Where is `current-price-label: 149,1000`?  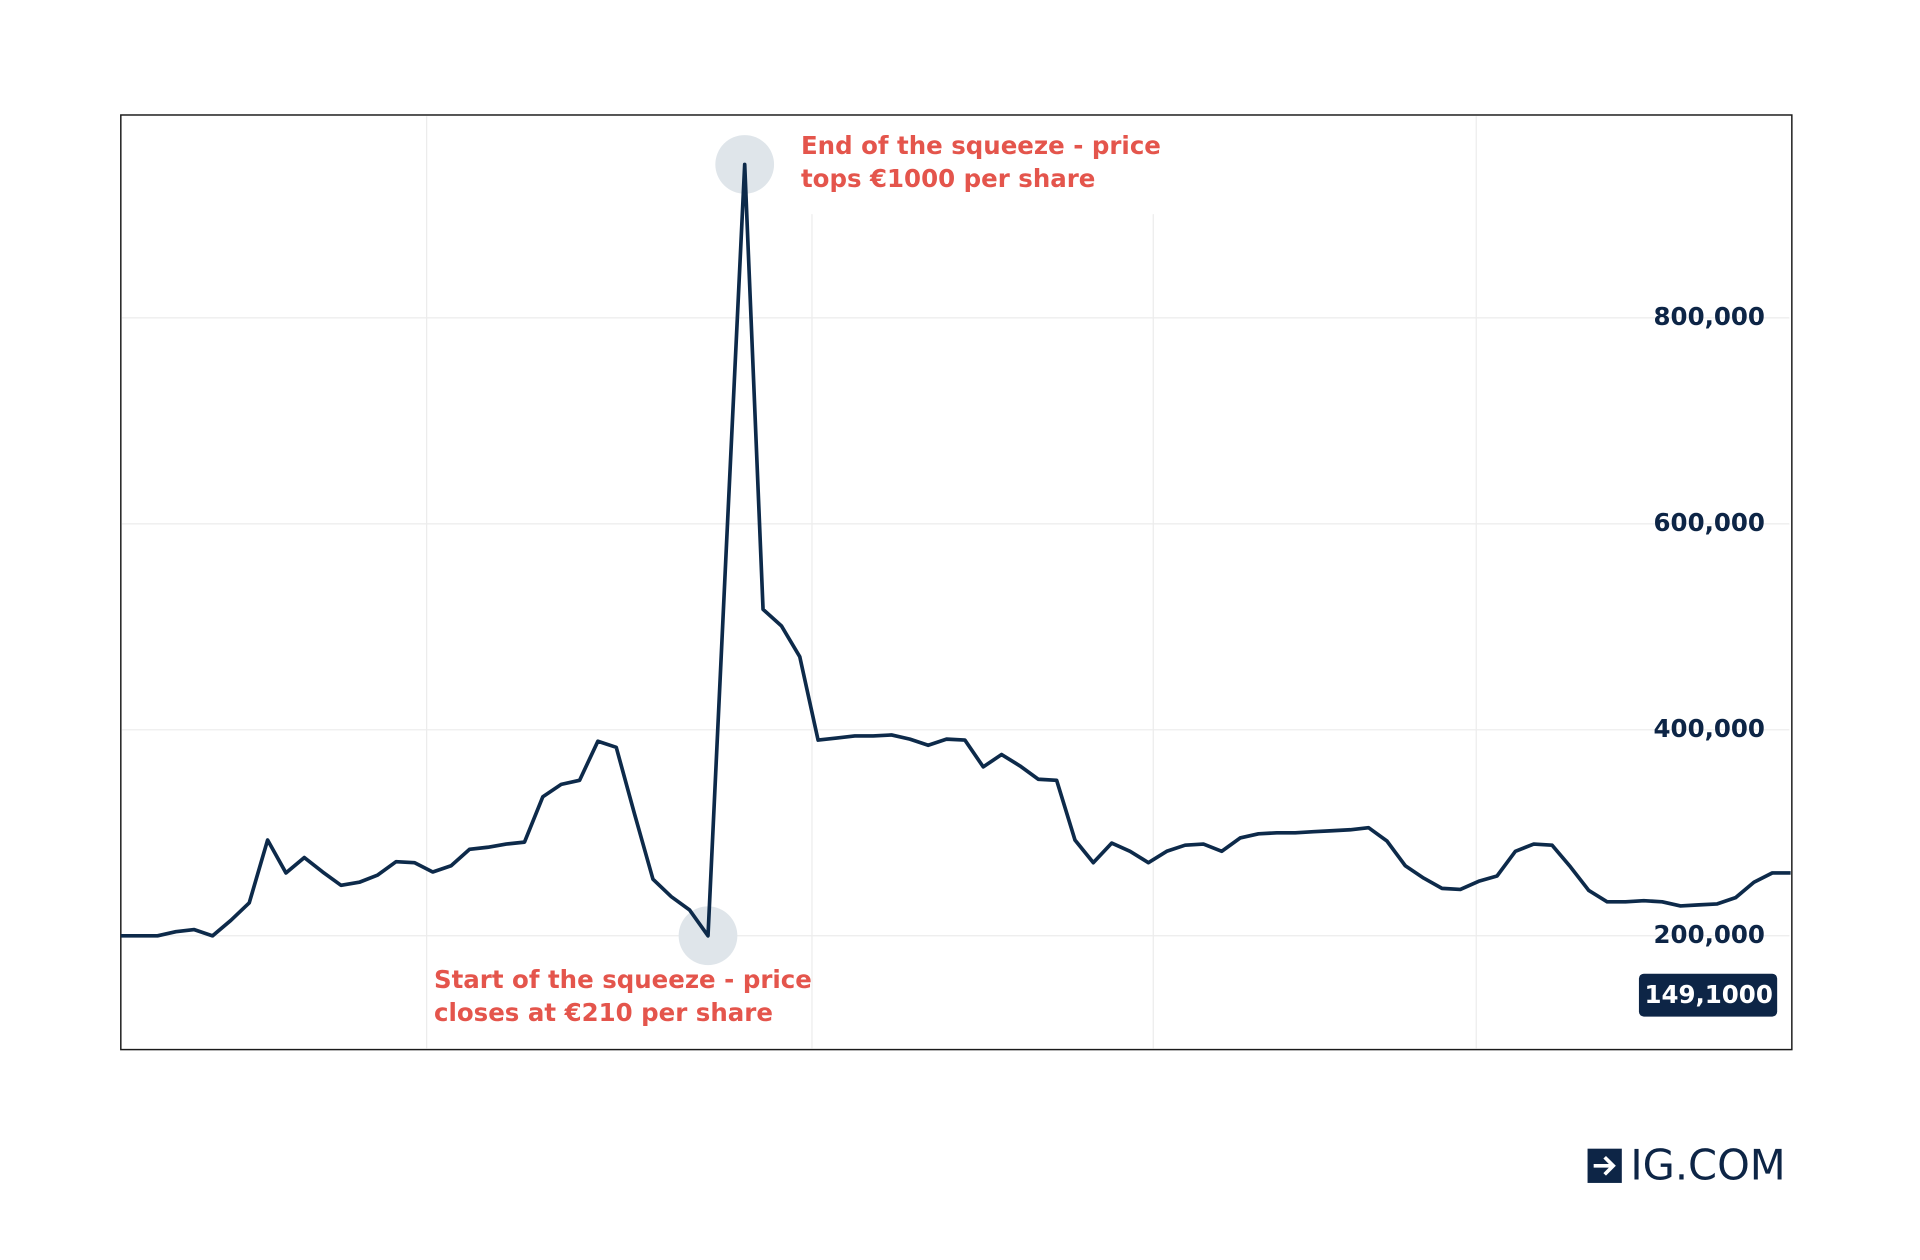
current-price-label: 149,1000 is located at coordinates (1708, 994).